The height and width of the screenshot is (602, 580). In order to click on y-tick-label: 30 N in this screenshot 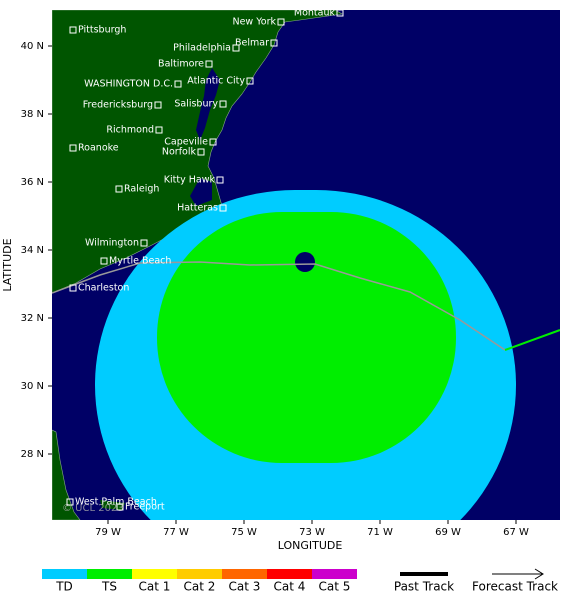, I will do `click(32, 386)`.